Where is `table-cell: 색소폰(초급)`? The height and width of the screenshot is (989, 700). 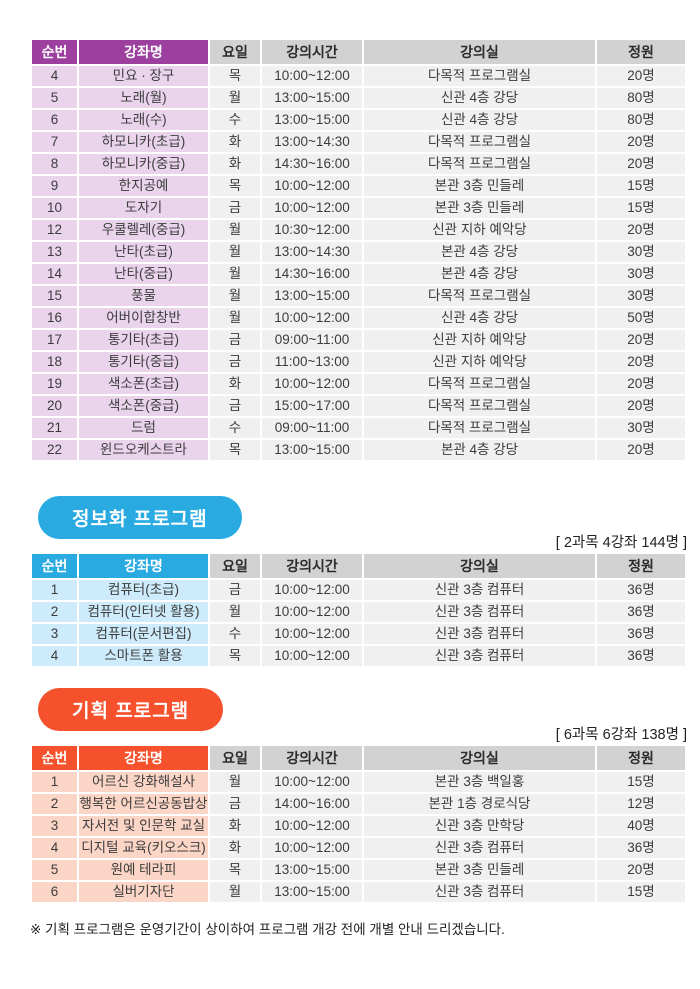 table-cell: 색소폰(초급) is located at coordinates (143, 384).